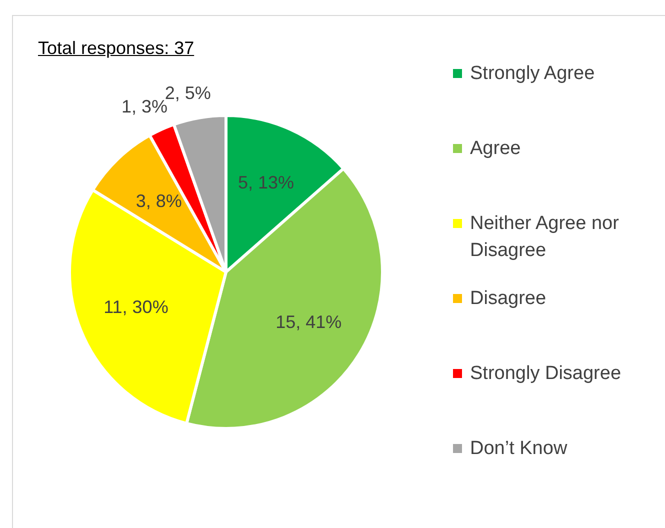 The image size is (665, 528). I want to click on data-label: 3, 8%, so click(159, 200).